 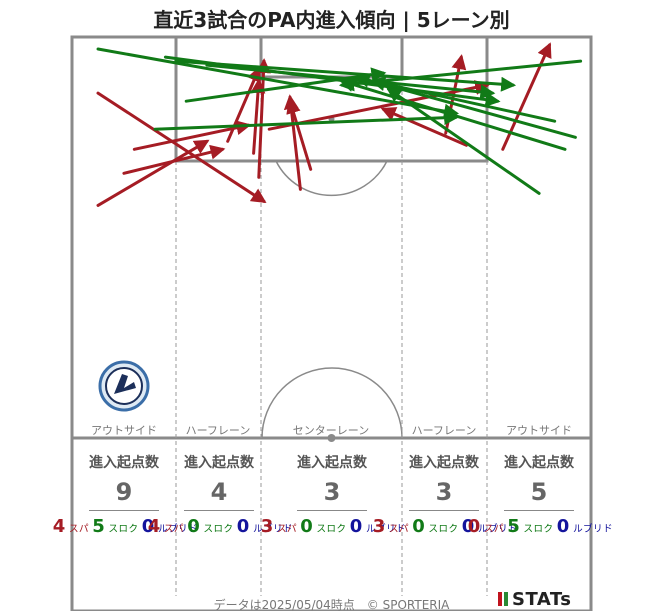 I want to click on center-circle, so click(x=332, y=403).